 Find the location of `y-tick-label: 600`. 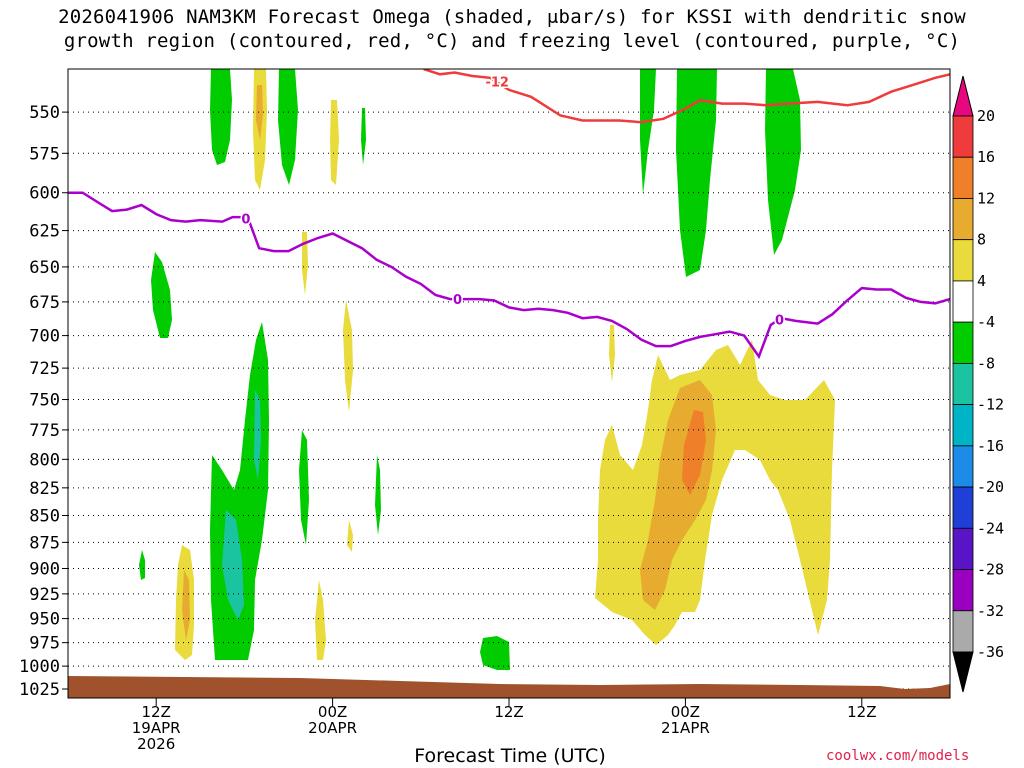

y-tick-label: 600 is located at coordinates (44, 194).